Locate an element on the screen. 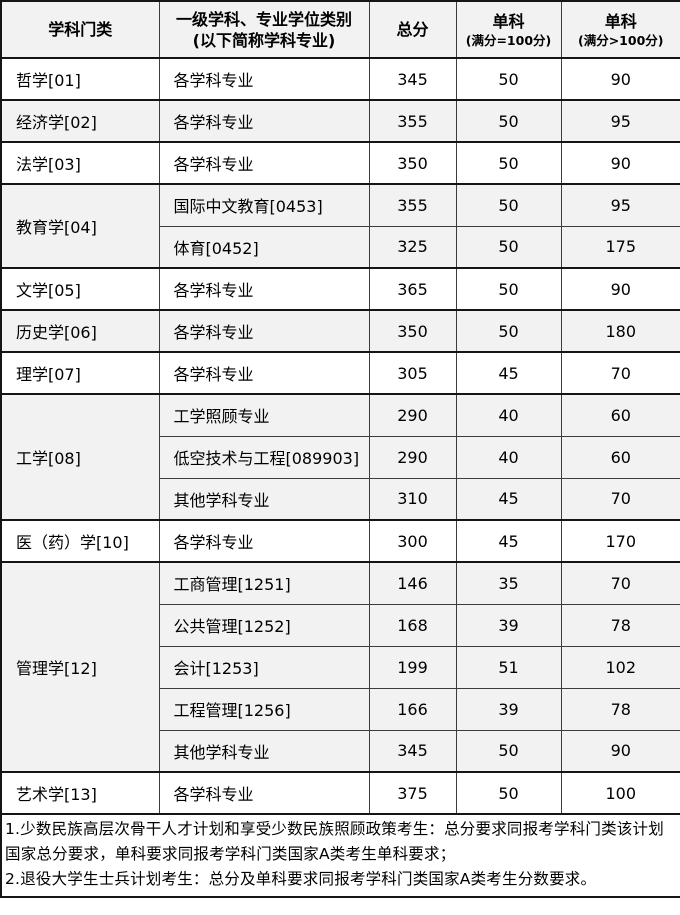 This screenshot has height=915, width=680. single-subject-over100-cell: 102 is located at coordinates (620, 667).